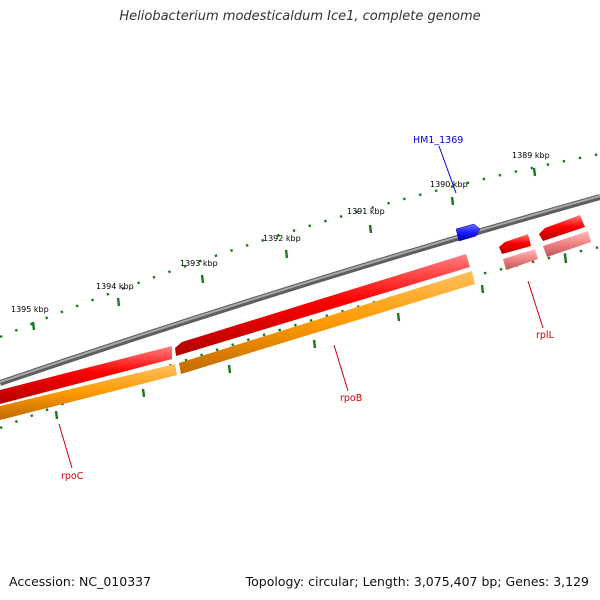  I want to click on accession-text: Accession: NC_010337, so click(80, 581).